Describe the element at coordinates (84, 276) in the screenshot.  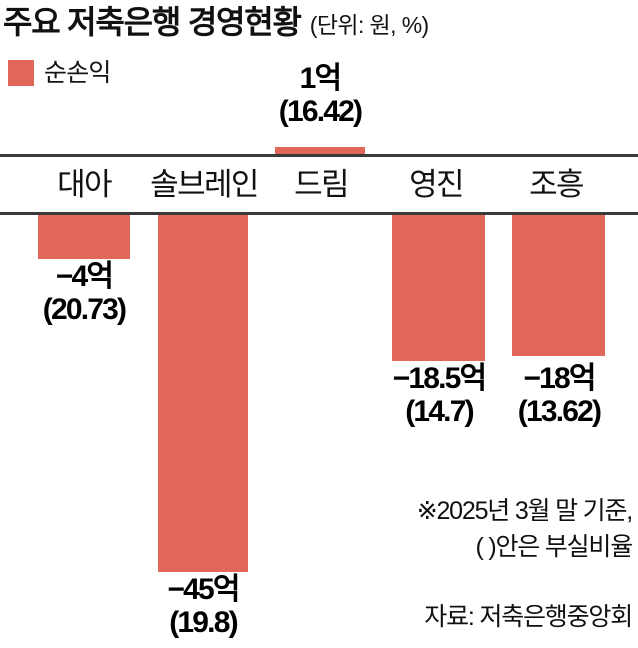
I see `value-label-daea-amount: −4억` at that location.